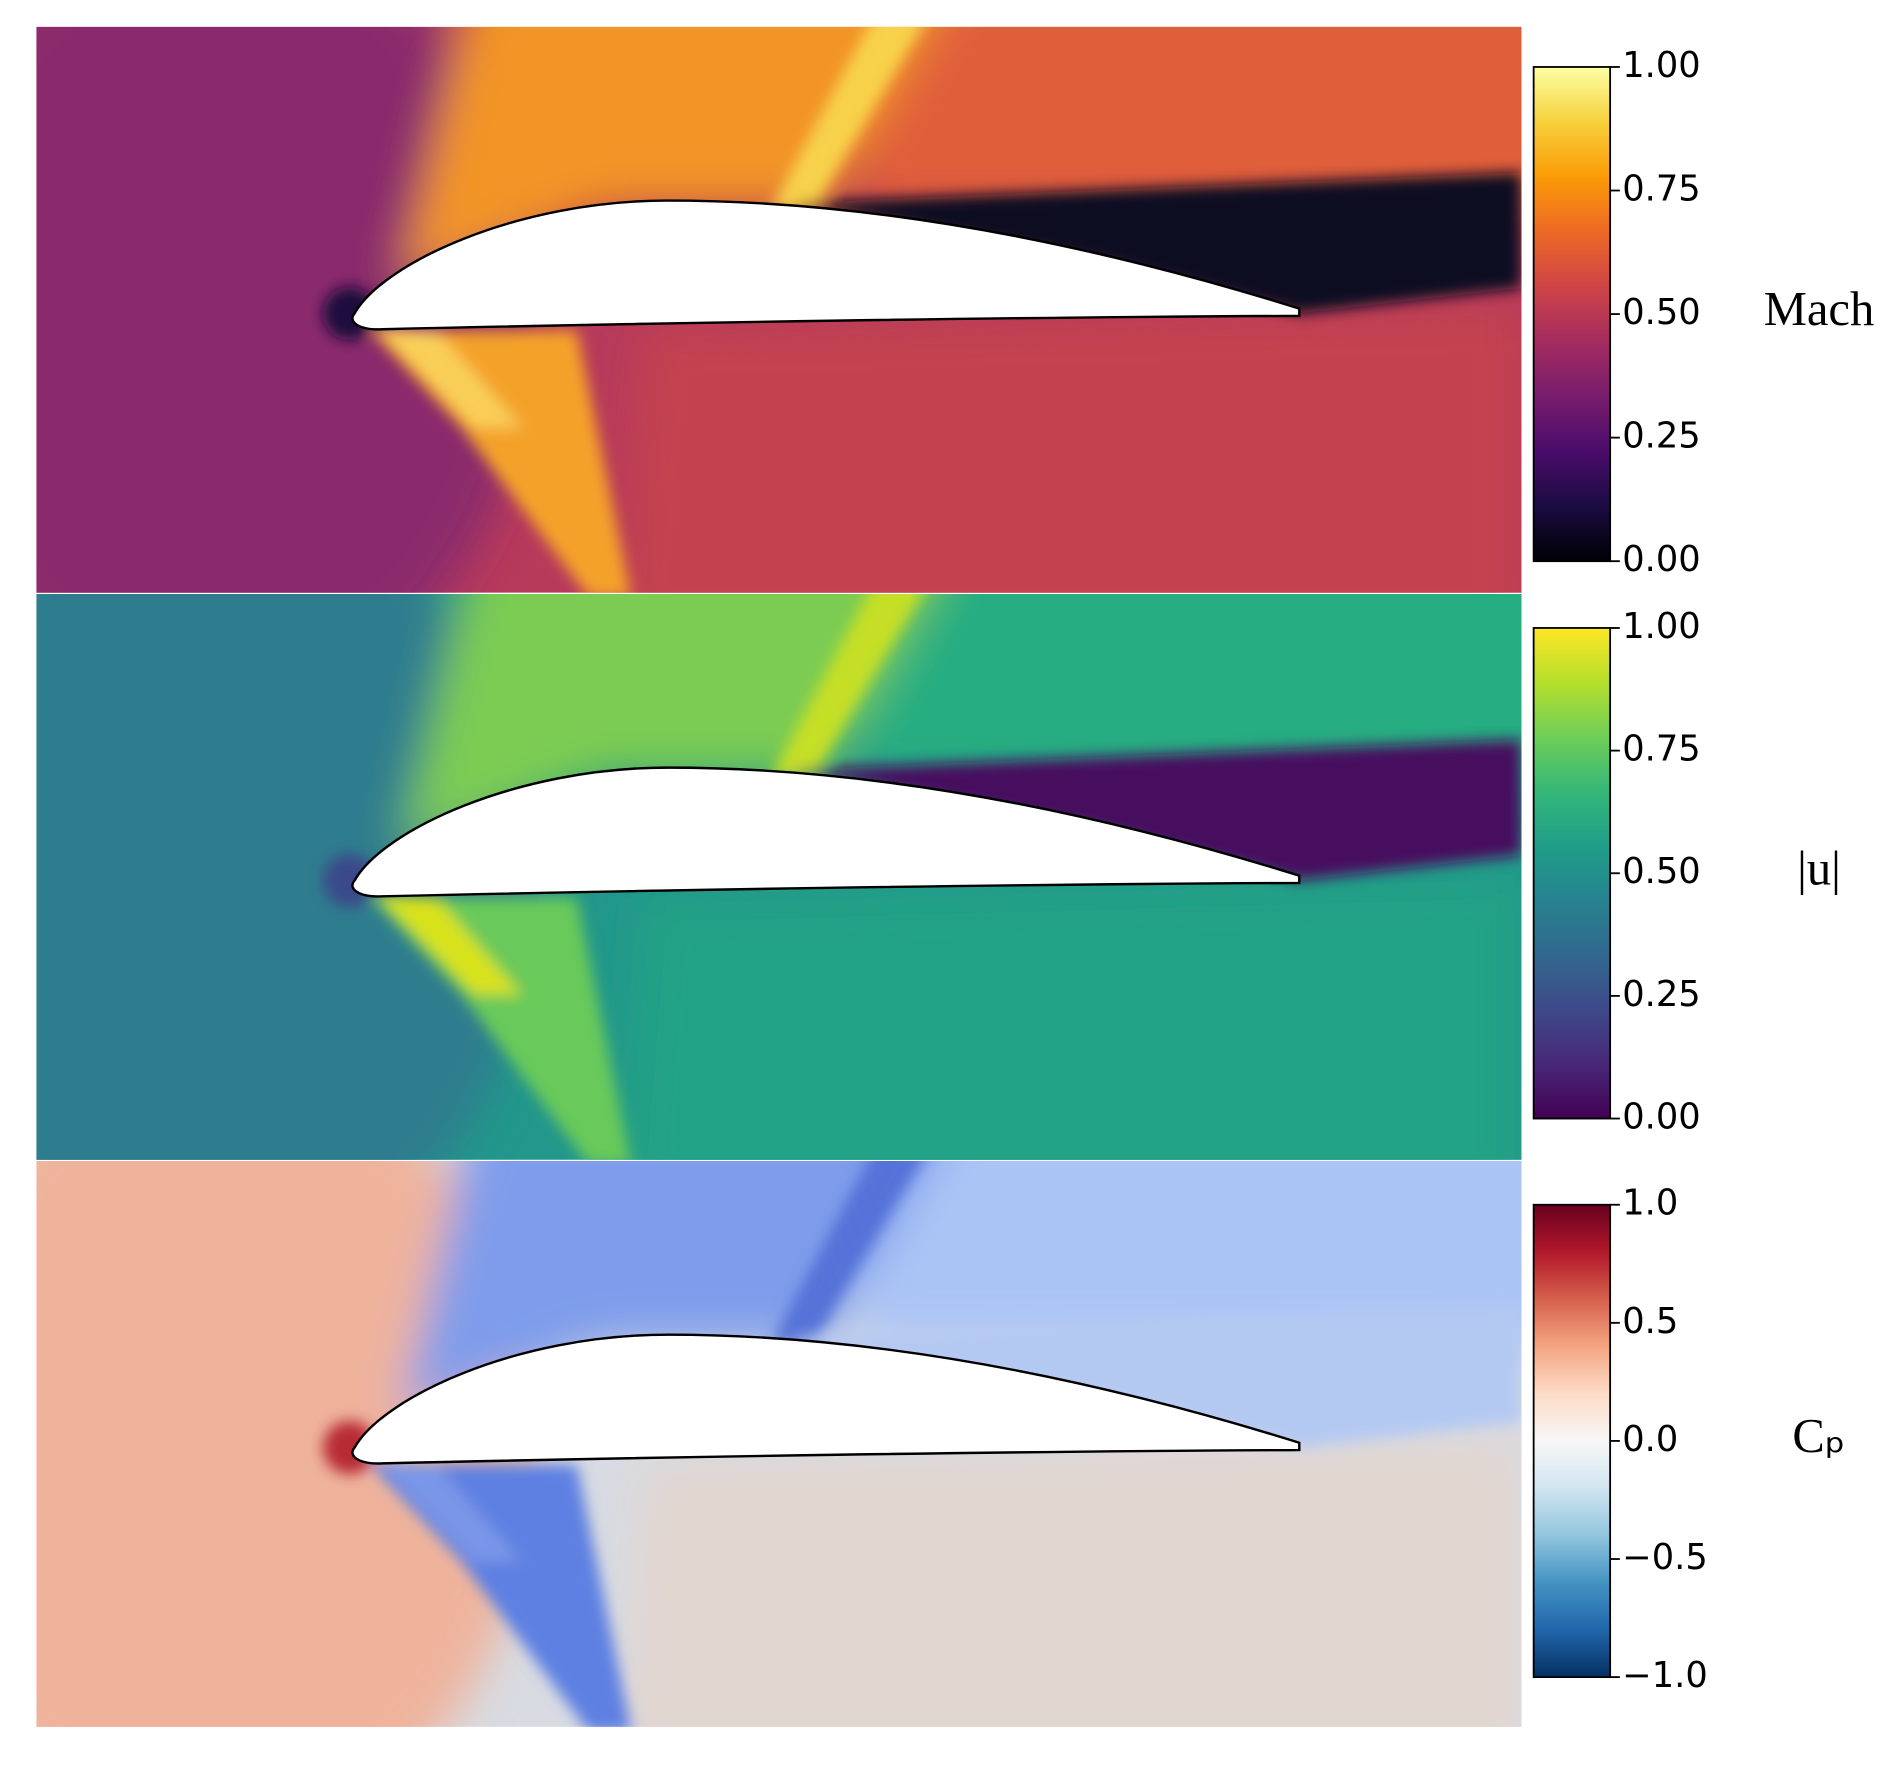  I want to click on colorbar-tick-label: 0.0, so click(1650, 1439).